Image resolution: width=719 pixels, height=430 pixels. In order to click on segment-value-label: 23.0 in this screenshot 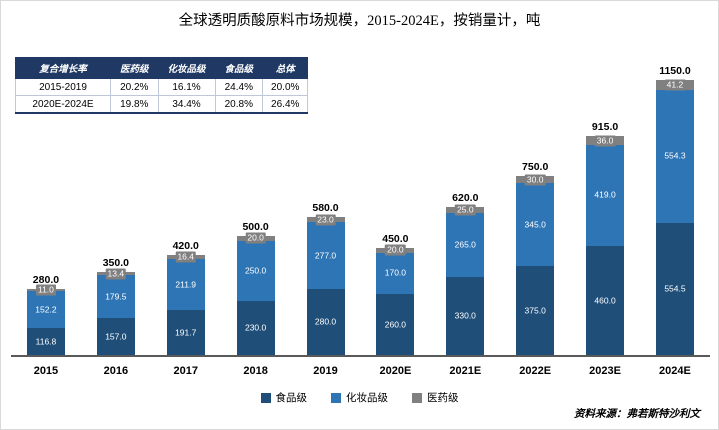, I will do `click(325, 220)`.